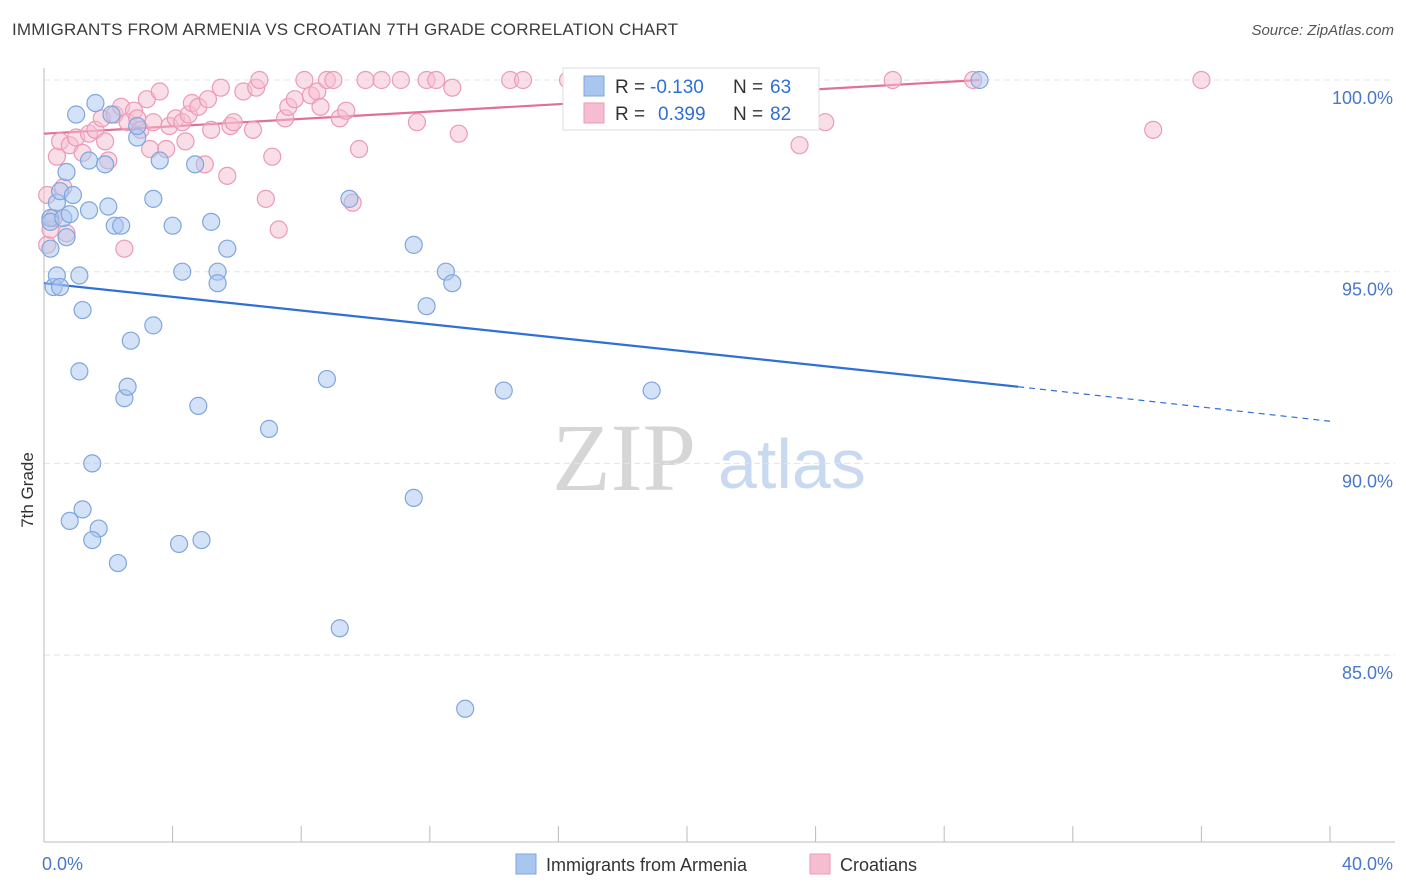 Image resolution: width=1406 pixels, height=892 pixels. Describe the element at coordinates (1367, 864) in the screenshot. I see `x-tick-label: 40.0%` at that location.